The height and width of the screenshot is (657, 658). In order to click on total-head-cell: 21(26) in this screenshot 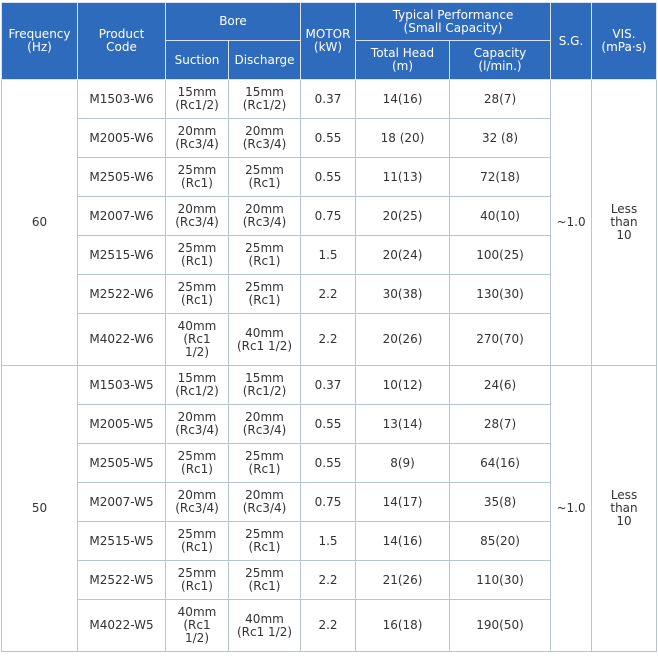, I will do `click(403, 580)`.